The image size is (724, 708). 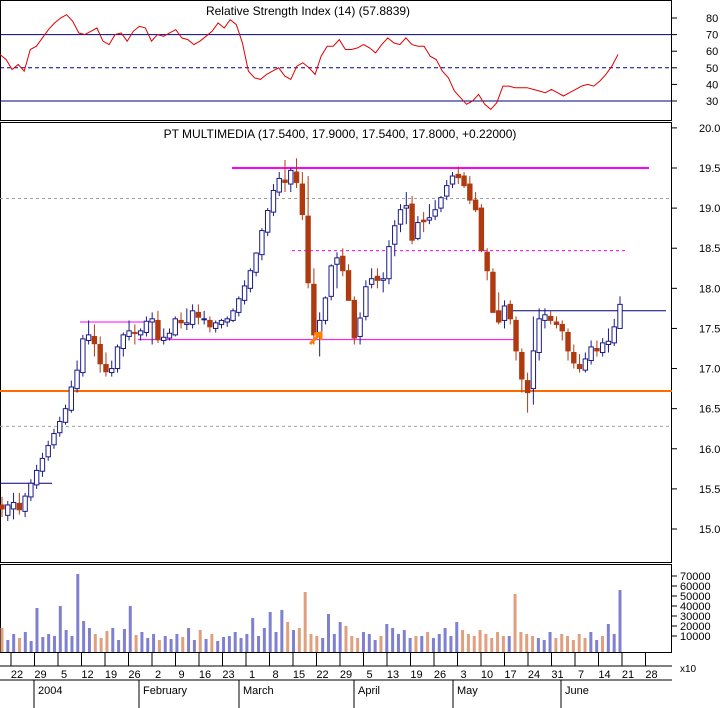 What do you see at coordinates (467, 691) in the screenshot?
I see `month-label: May` at bounding box center [467, 691].